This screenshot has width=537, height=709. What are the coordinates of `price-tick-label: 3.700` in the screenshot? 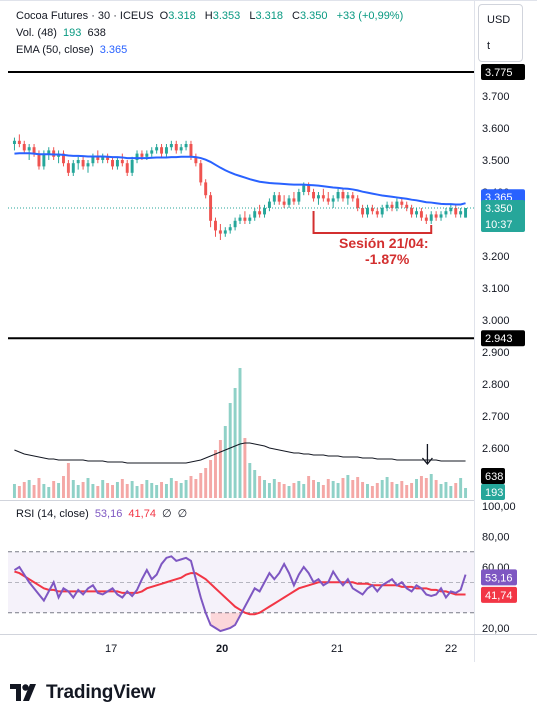 It's located at (496, 97).